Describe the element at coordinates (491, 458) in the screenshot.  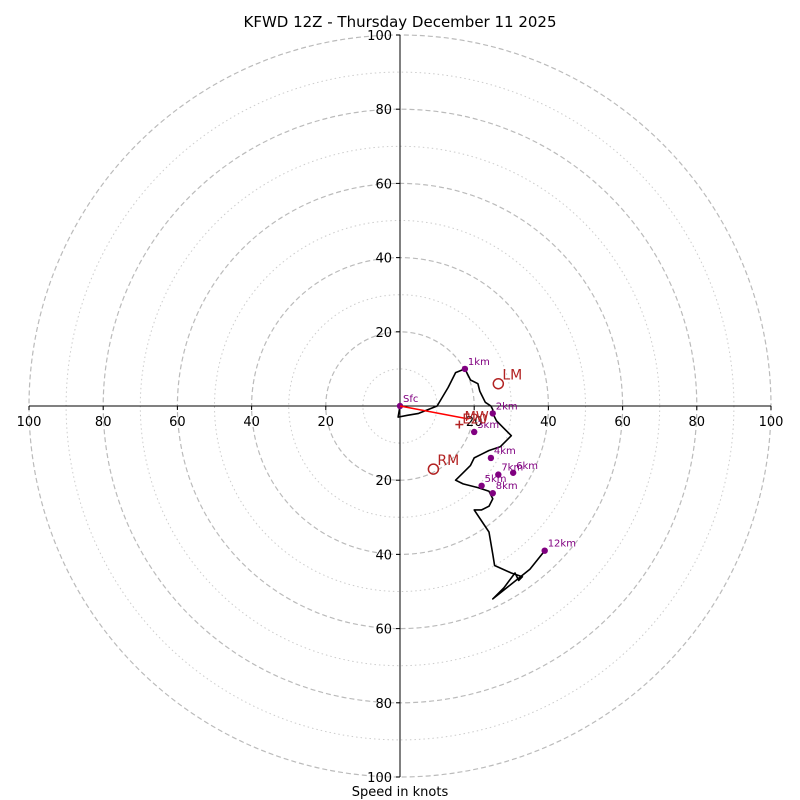
I see `height-marker-4km` at that location.